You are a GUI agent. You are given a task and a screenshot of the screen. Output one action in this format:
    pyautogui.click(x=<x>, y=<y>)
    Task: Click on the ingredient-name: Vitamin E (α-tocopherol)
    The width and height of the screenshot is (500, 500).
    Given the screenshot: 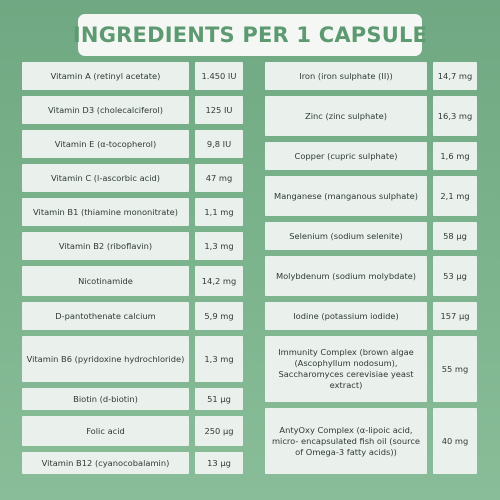 What is the action you would take?
    pyautogui.click(x=105, y=144)
    